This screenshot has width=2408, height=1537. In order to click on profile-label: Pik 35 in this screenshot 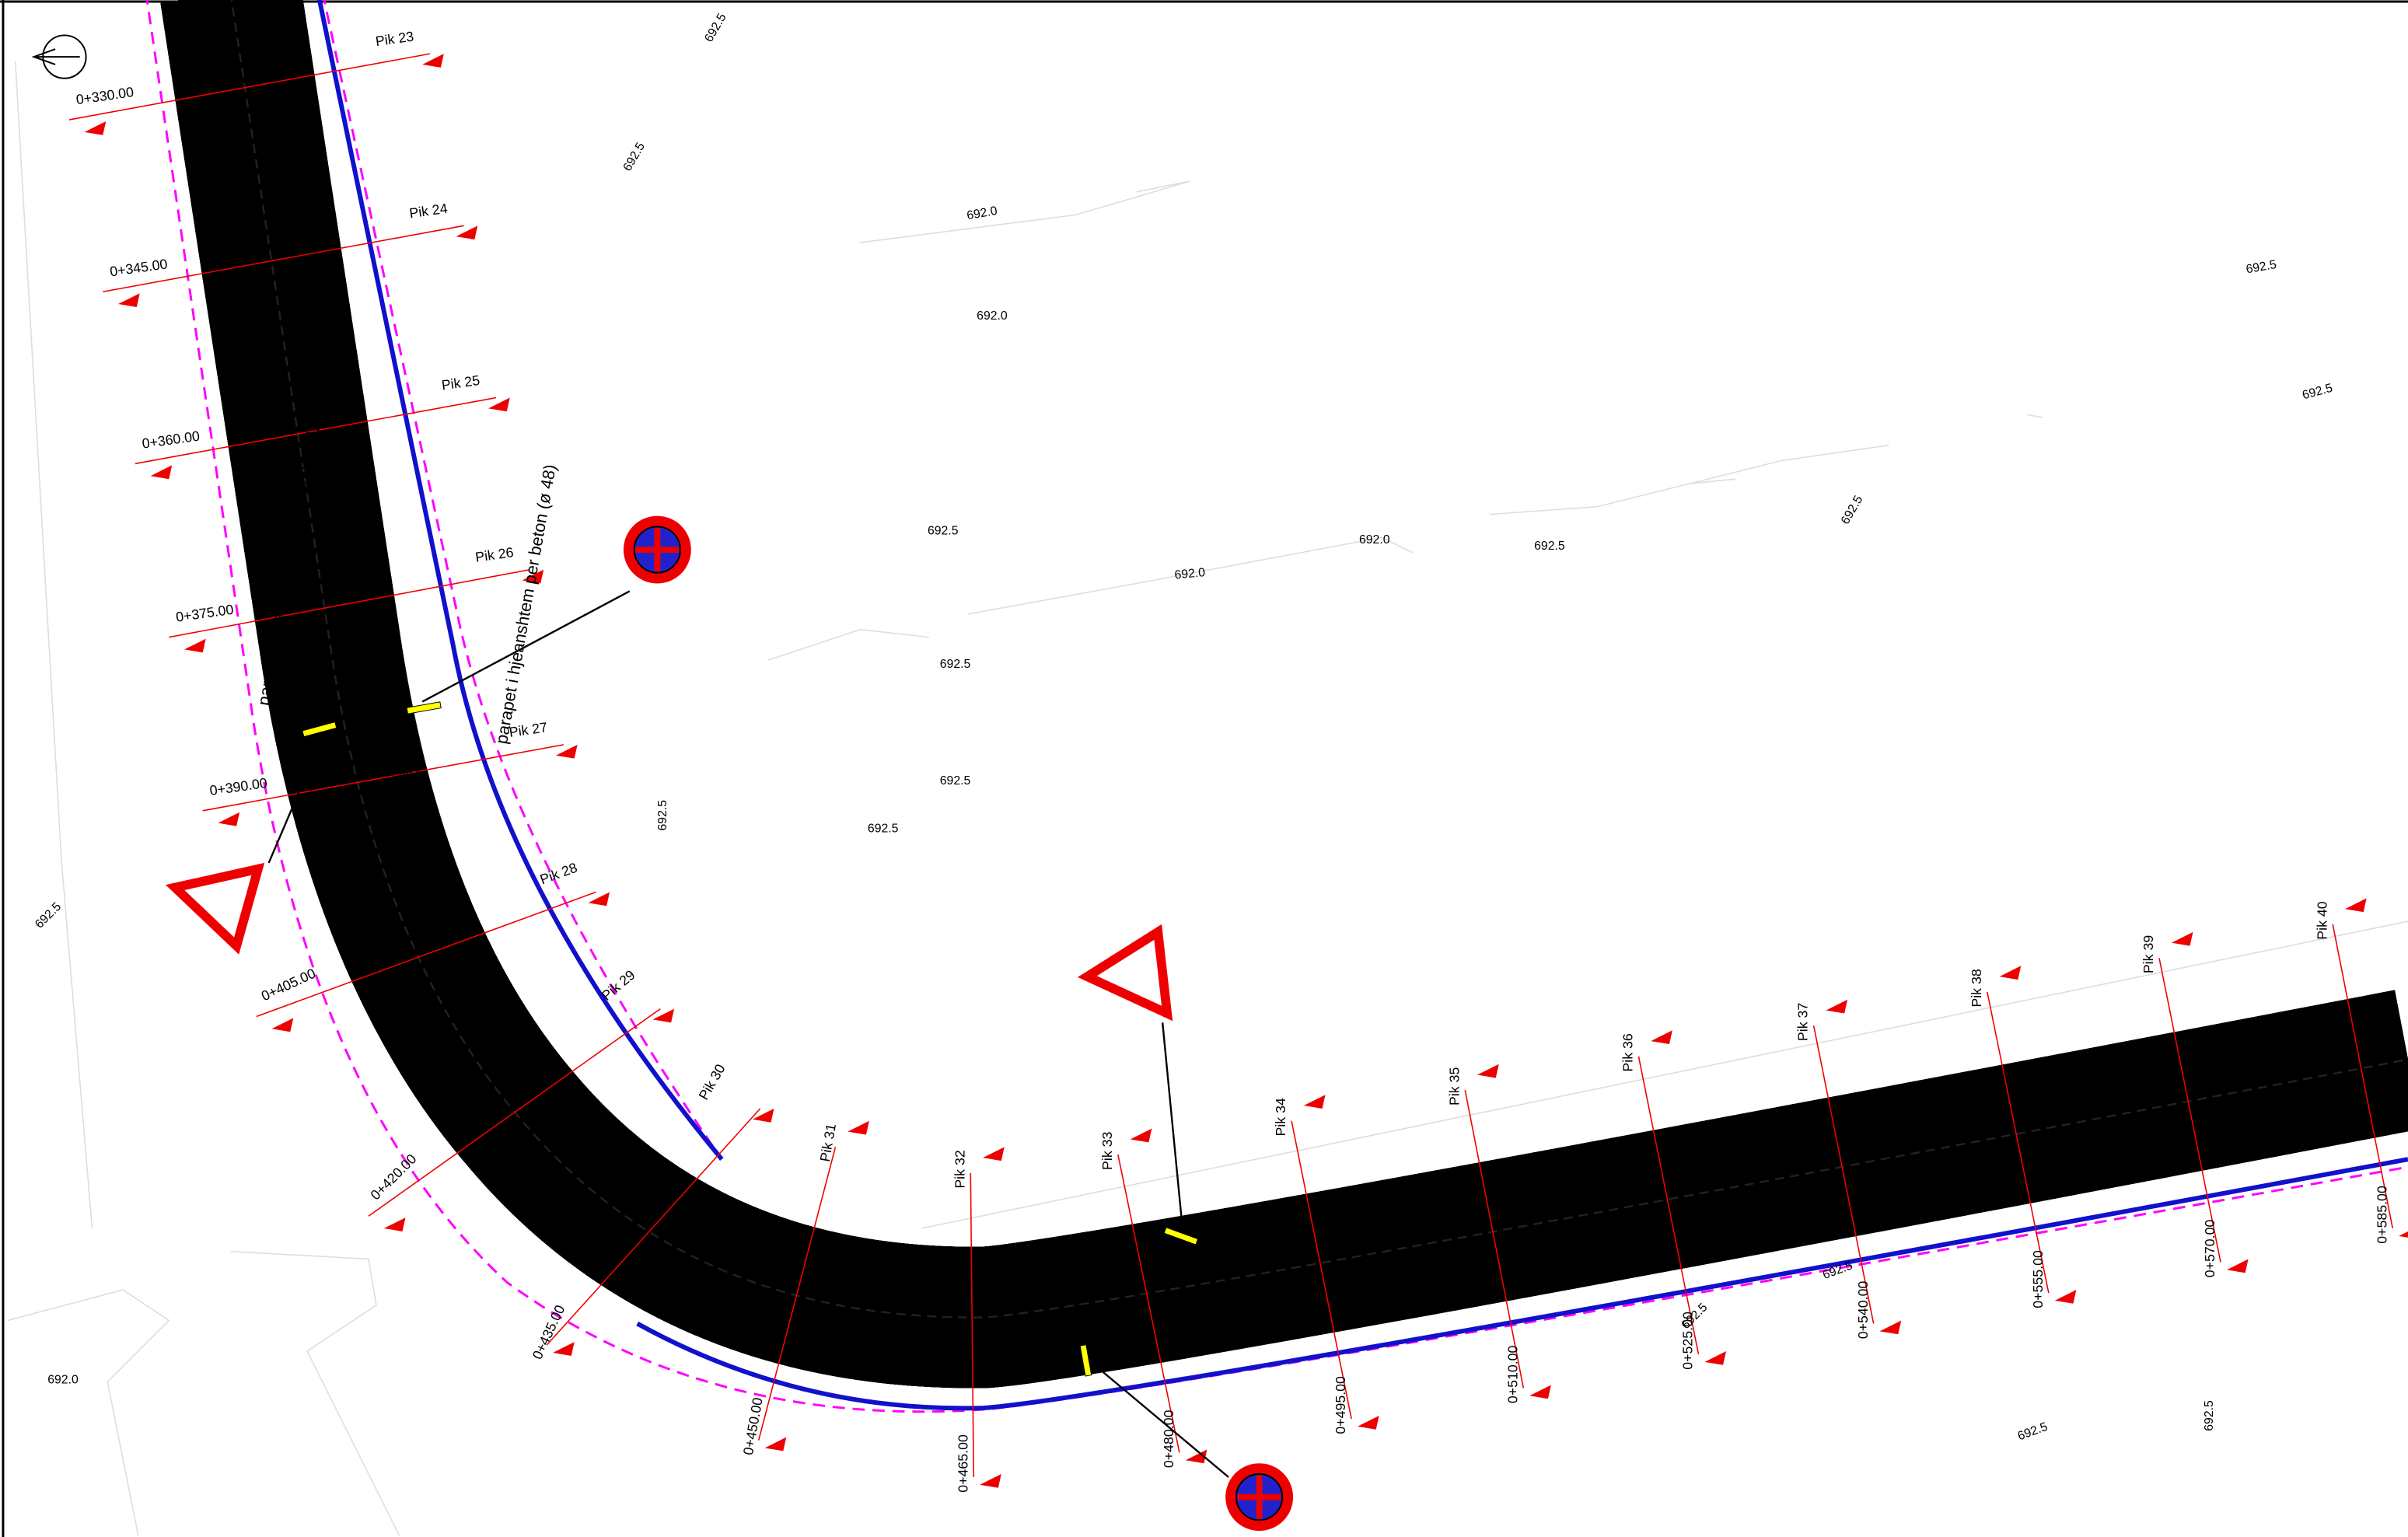, I will do `click(1454, 1086)`.